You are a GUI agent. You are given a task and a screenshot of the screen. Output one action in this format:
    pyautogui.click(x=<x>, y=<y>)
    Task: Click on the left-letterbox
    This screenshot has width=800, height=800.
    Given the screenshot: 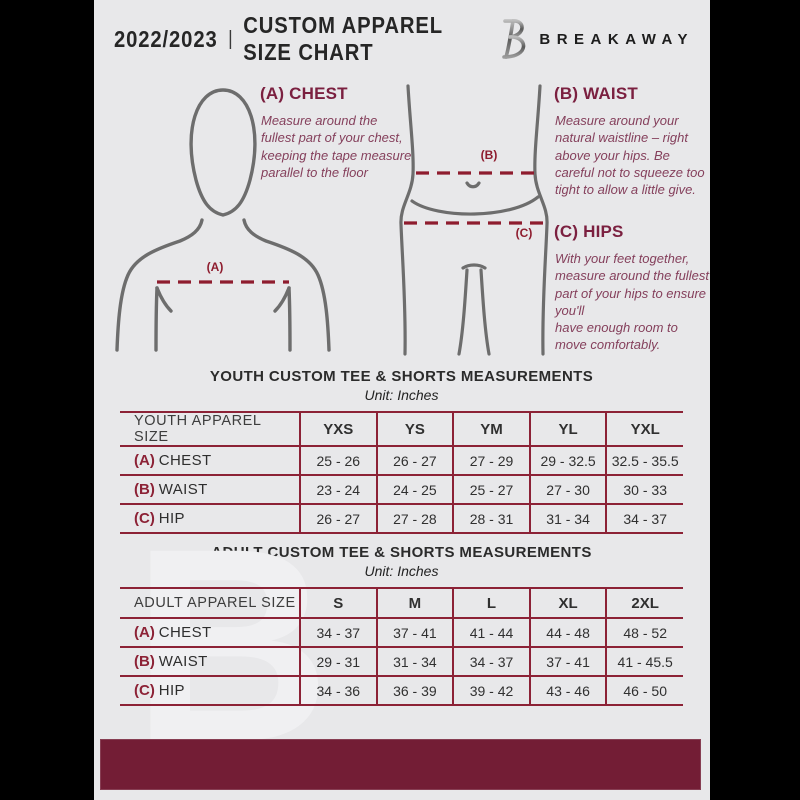 What is the action you would take?
    pyautogui.click(x=47, y=400)
    